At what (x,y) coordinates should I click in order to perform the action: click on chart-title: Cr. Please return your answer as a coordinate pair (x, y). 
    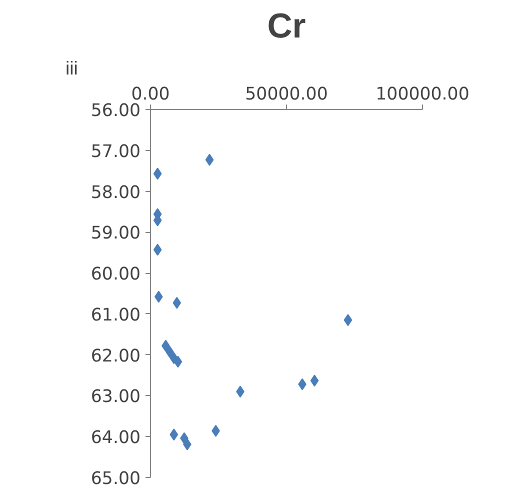
    Looking at the image, I should click on (286, 27).